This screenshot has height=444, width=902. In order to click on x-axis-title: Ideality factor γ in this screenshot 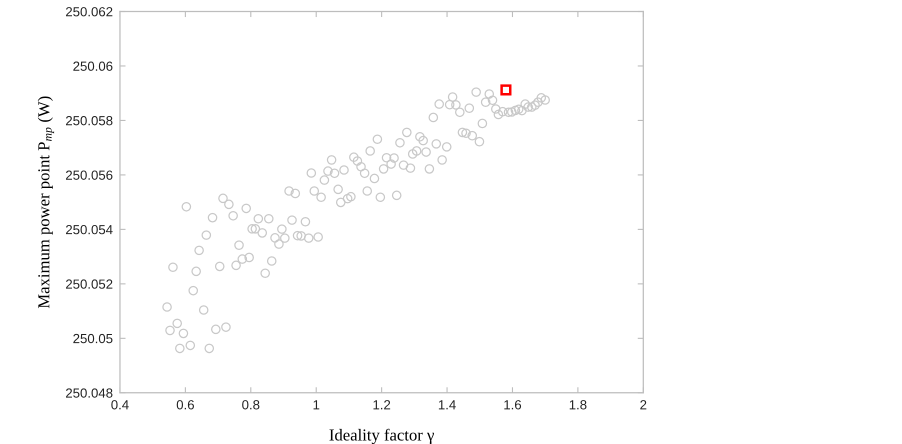, I will do `click(382, 436)`.